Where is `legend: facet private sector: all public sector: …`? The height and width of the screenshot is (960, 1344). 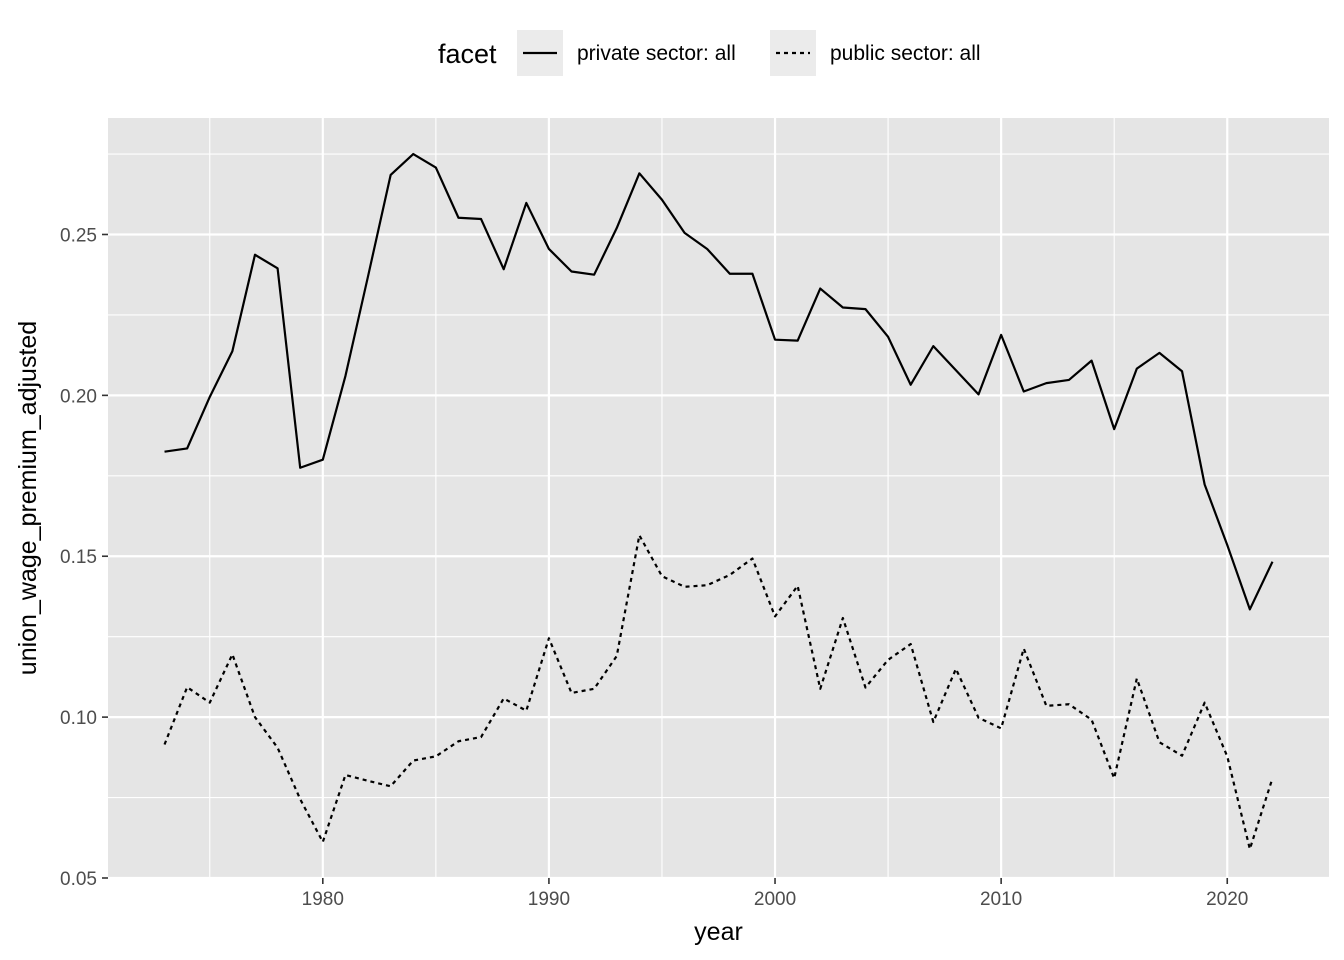
legend: facet private sector: all public sector: … is located at coordinates (709, 53).